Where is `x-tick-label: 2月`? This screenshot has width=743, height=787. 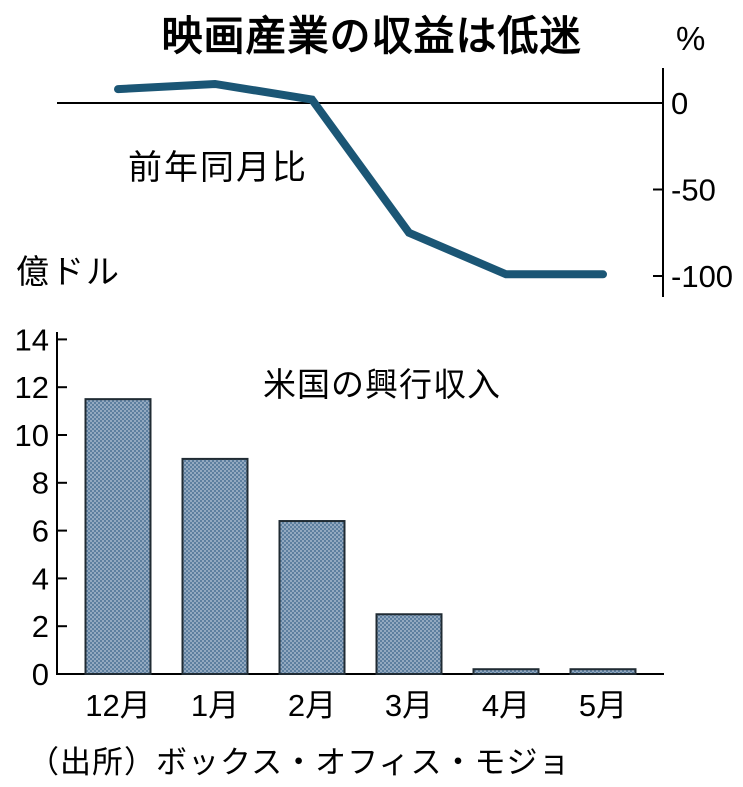
x-tick-label: 2月 is located at coordinates (312, 705).